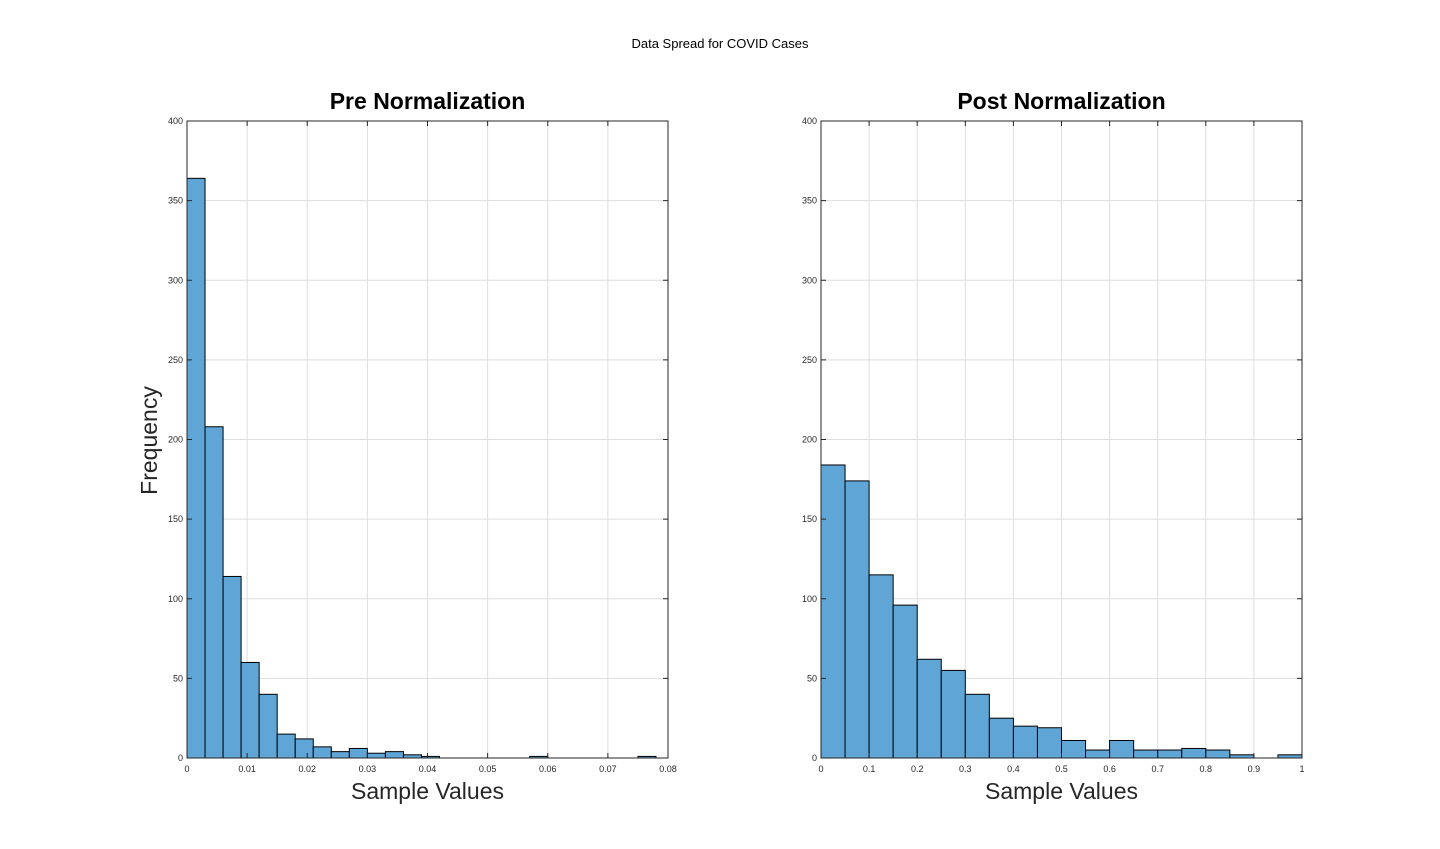 Image resolution: width=1440 pixels, height=849 pixels. I want to click on figure-suptitle: Data Spread for COVID Cases, so click(720, 43).